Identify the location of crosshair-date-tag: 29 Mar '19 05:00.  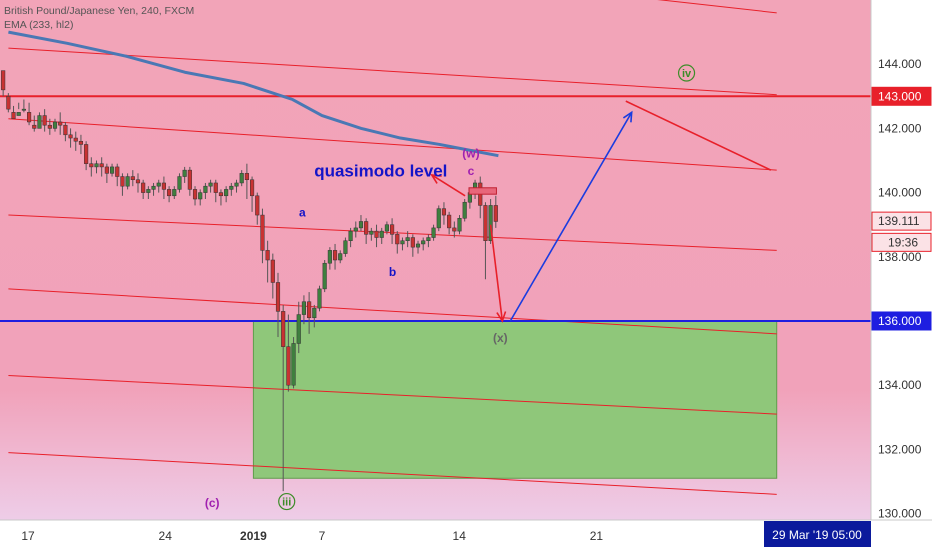
(817, 534).